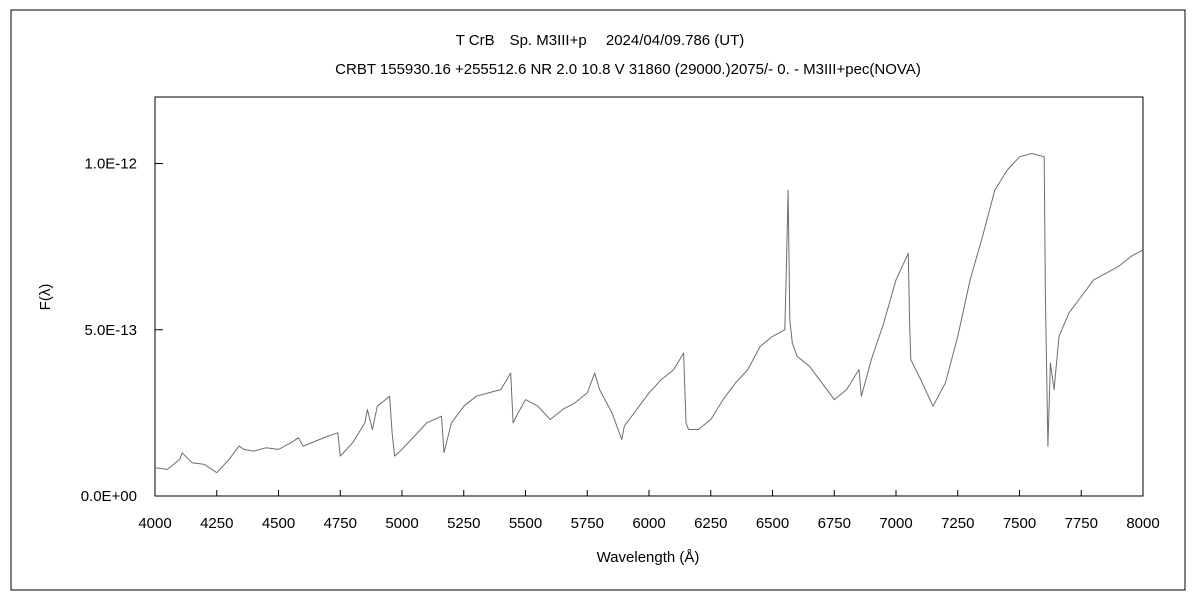 The image size is (1200, 605). I want to click on x-tick-label: 8000, so click(1142, 523).